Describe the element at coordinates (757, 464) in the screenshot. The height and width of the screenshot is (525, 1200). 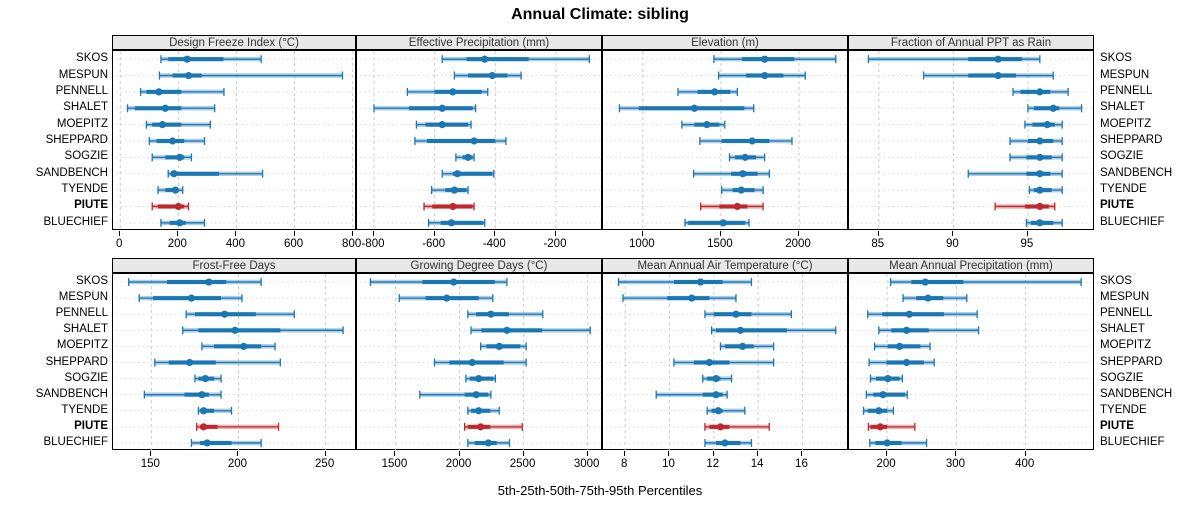
I see `axis-tick-label: 14` at that location.